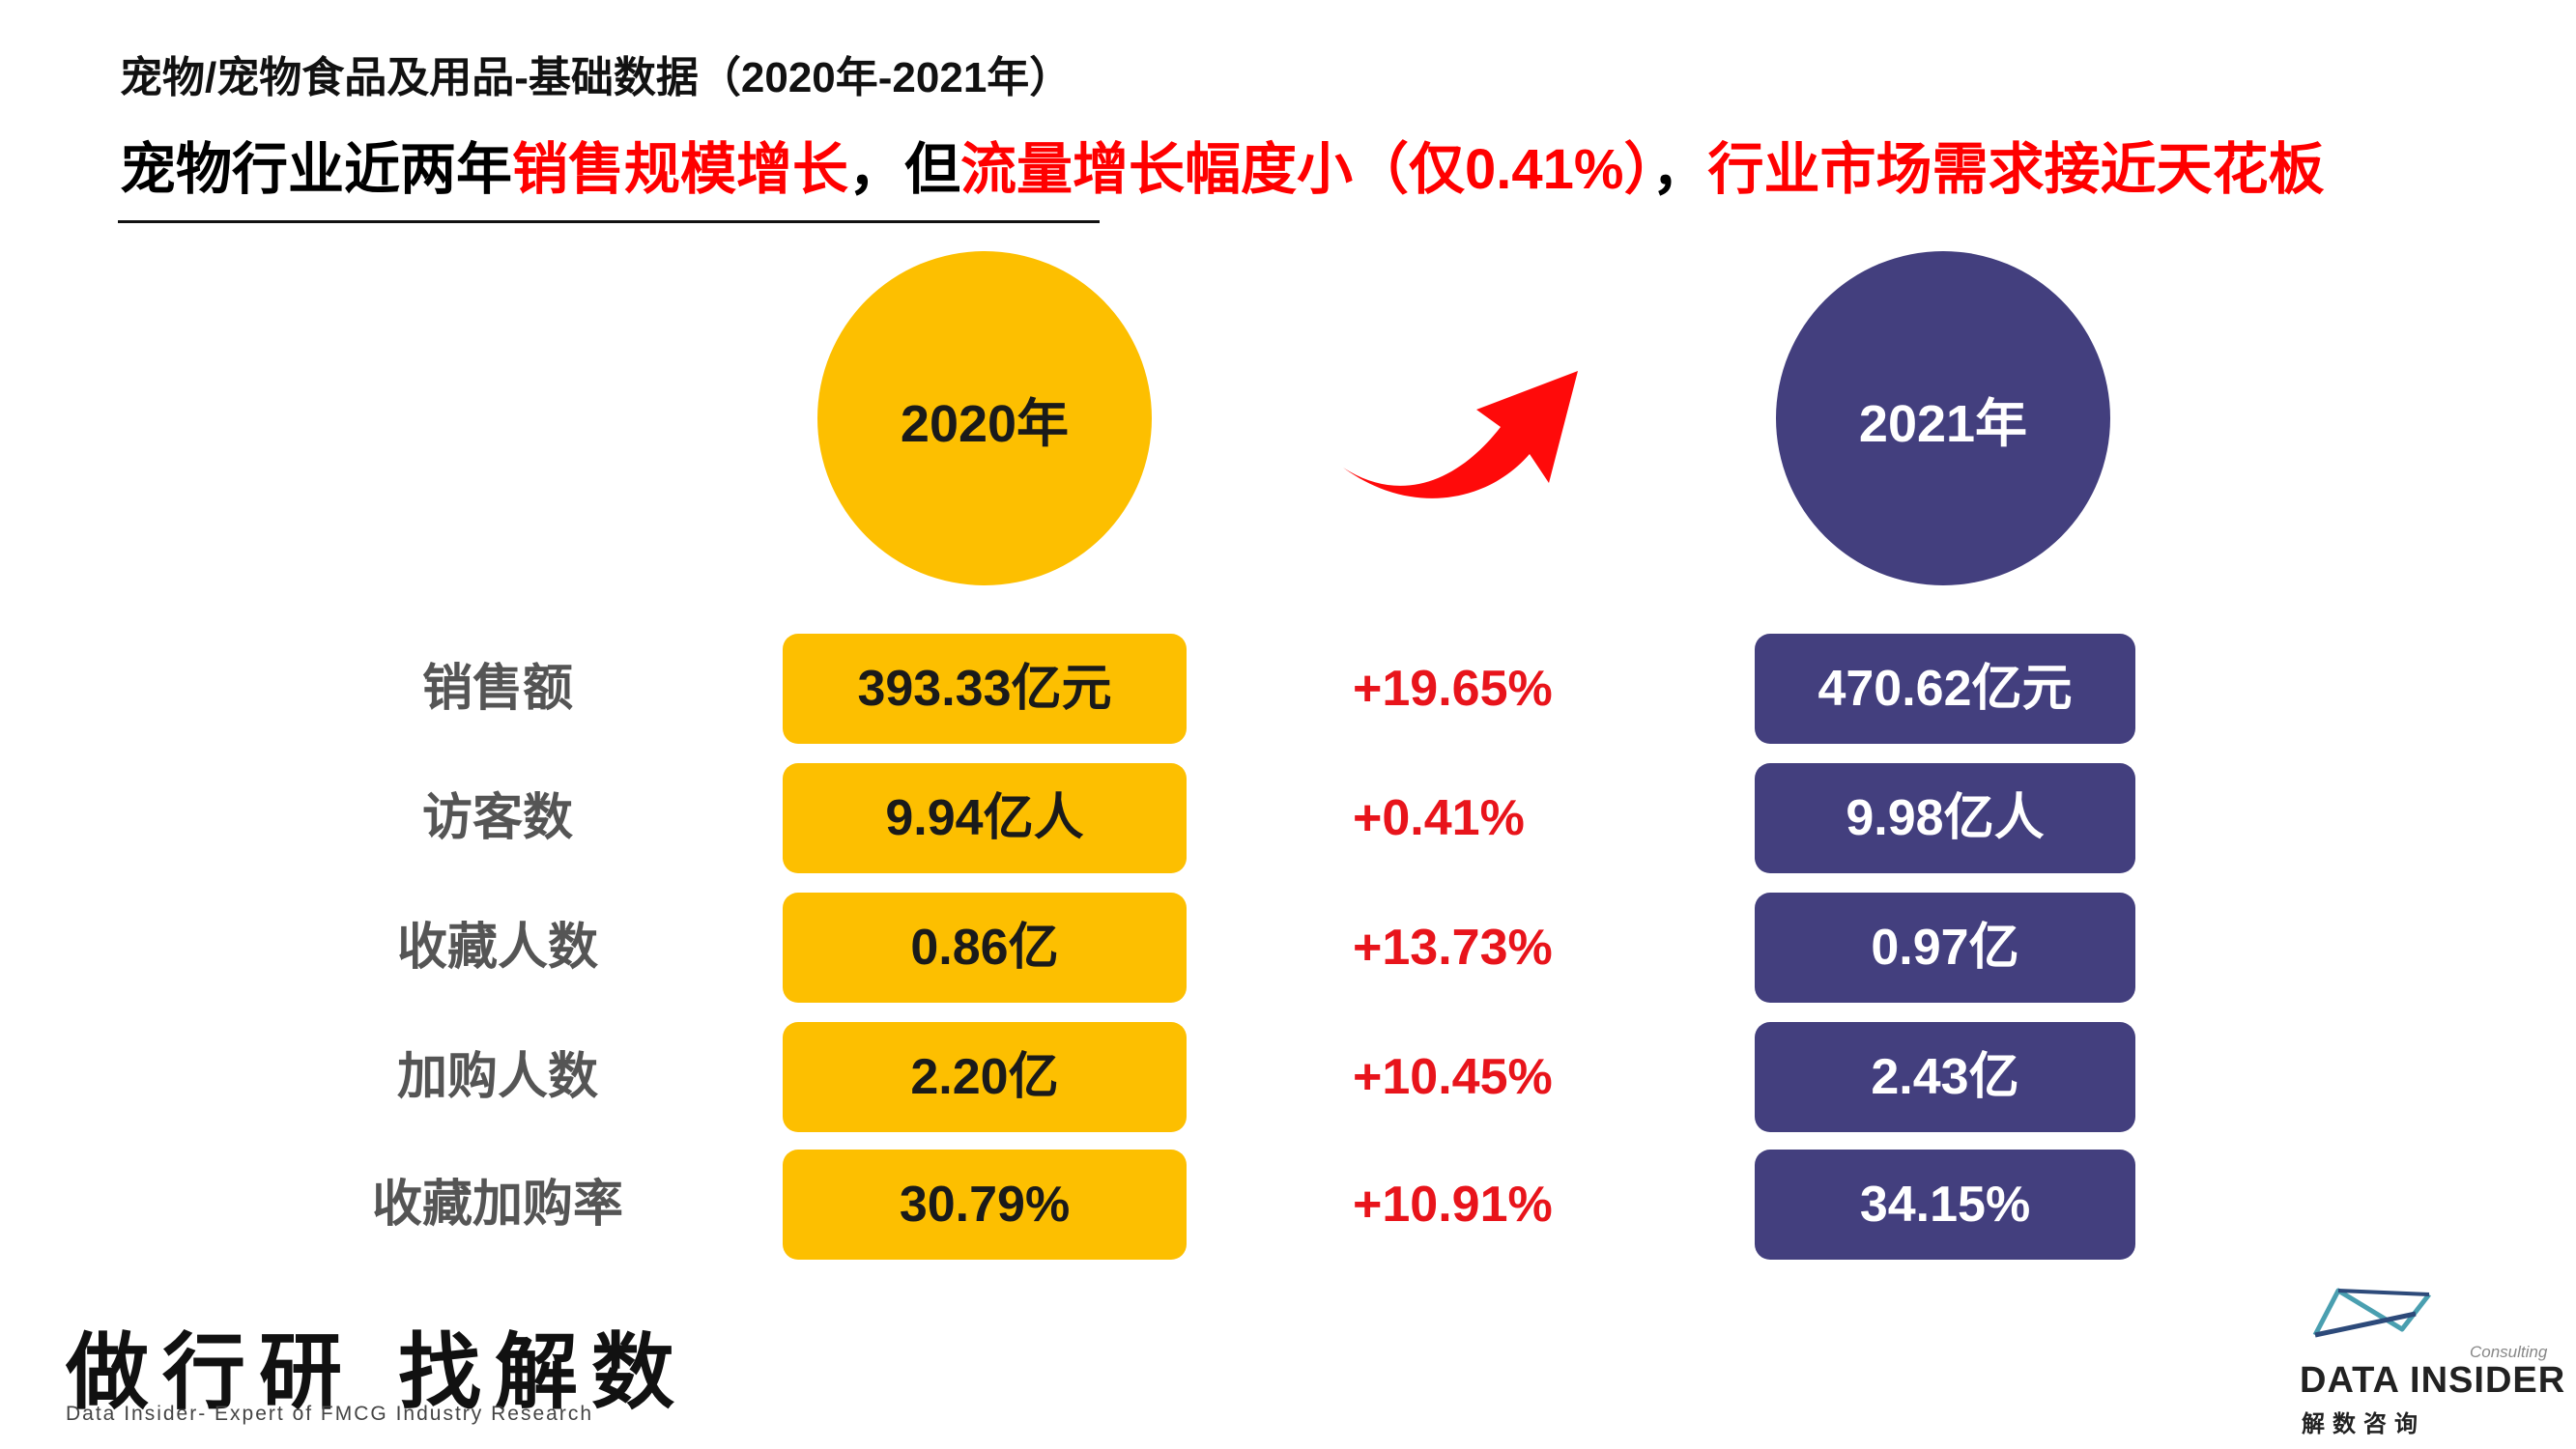 This screenshot has width=2576, height=1449. What do you see at coordinates (985, 1205) in the screenshot?
I see `value-2020-fav-cart-rate: 30.79%` at bounding box center [985, 1205].